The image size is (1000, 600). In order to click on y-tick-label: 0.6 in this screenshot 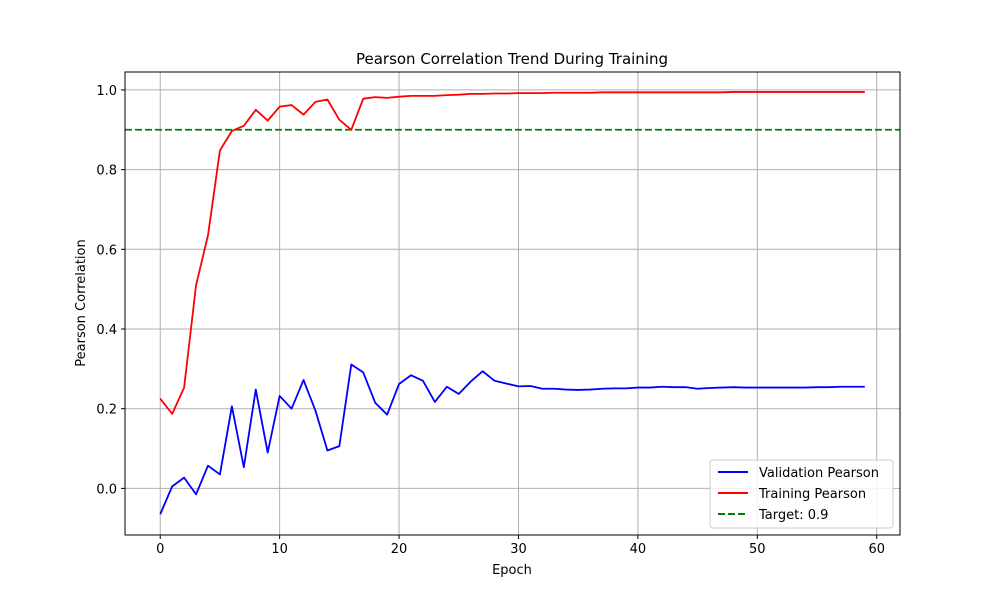, I will do `click(106, 250)`.